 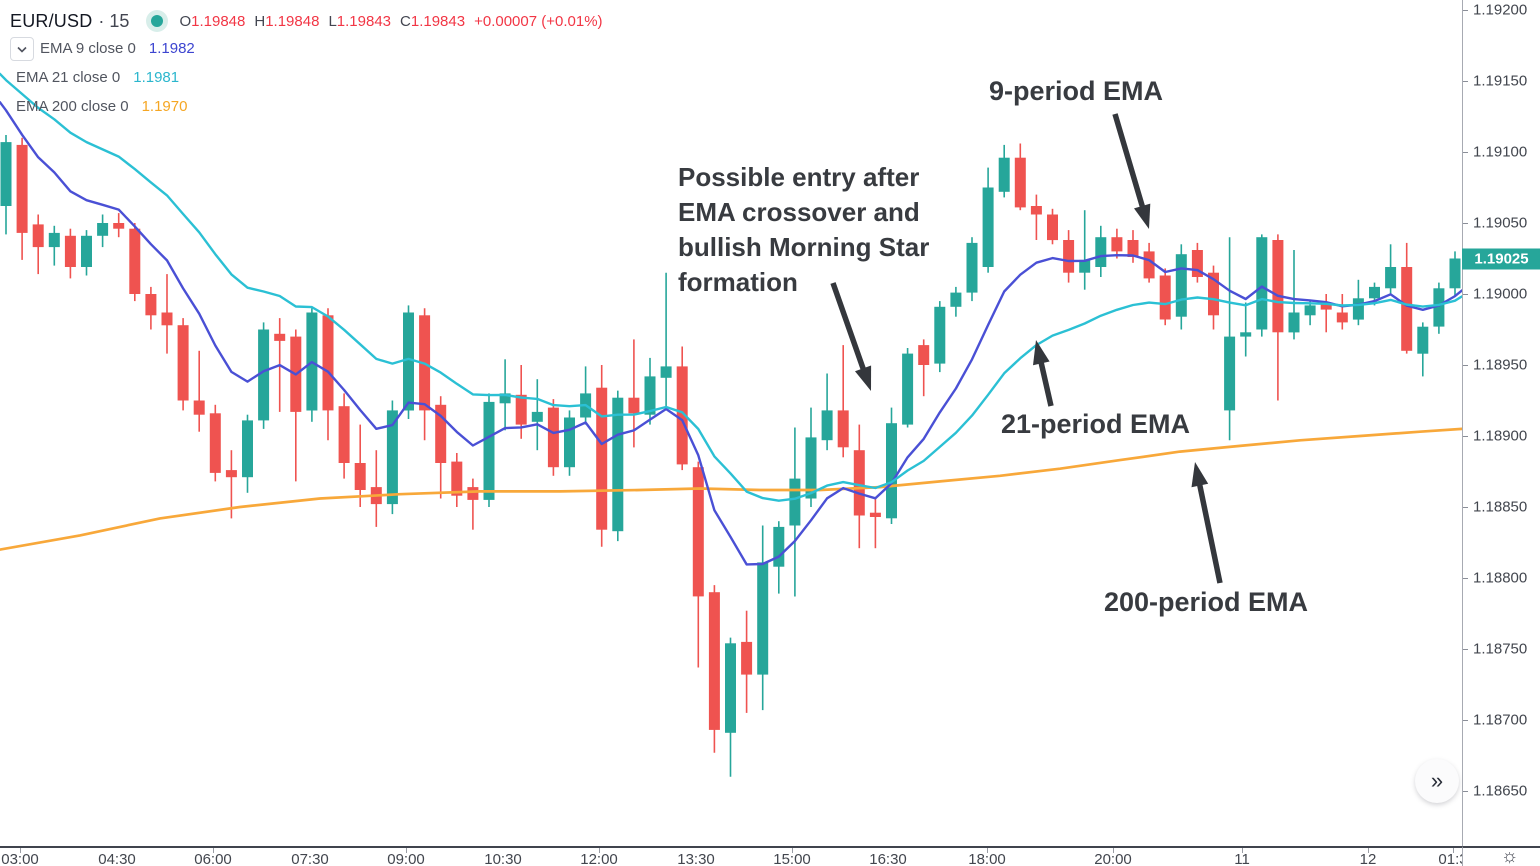 What do you see at coordinates (213, 858) in the screenshot?
I see `time-tick-label: 06:00` at bounding box center [213, 858].